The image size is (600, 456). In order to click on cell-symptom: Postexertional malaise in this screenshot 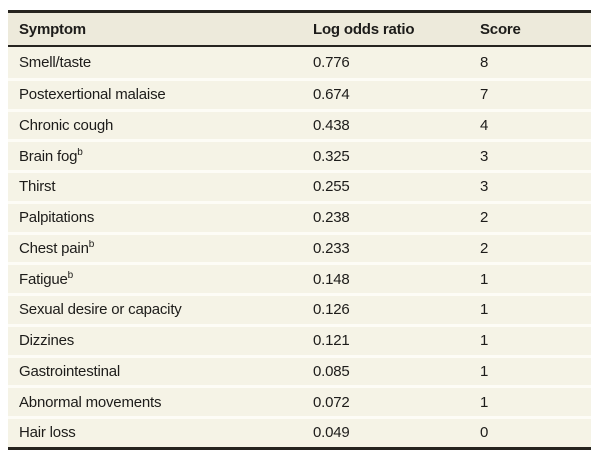, I will do `click(166, 94)`.